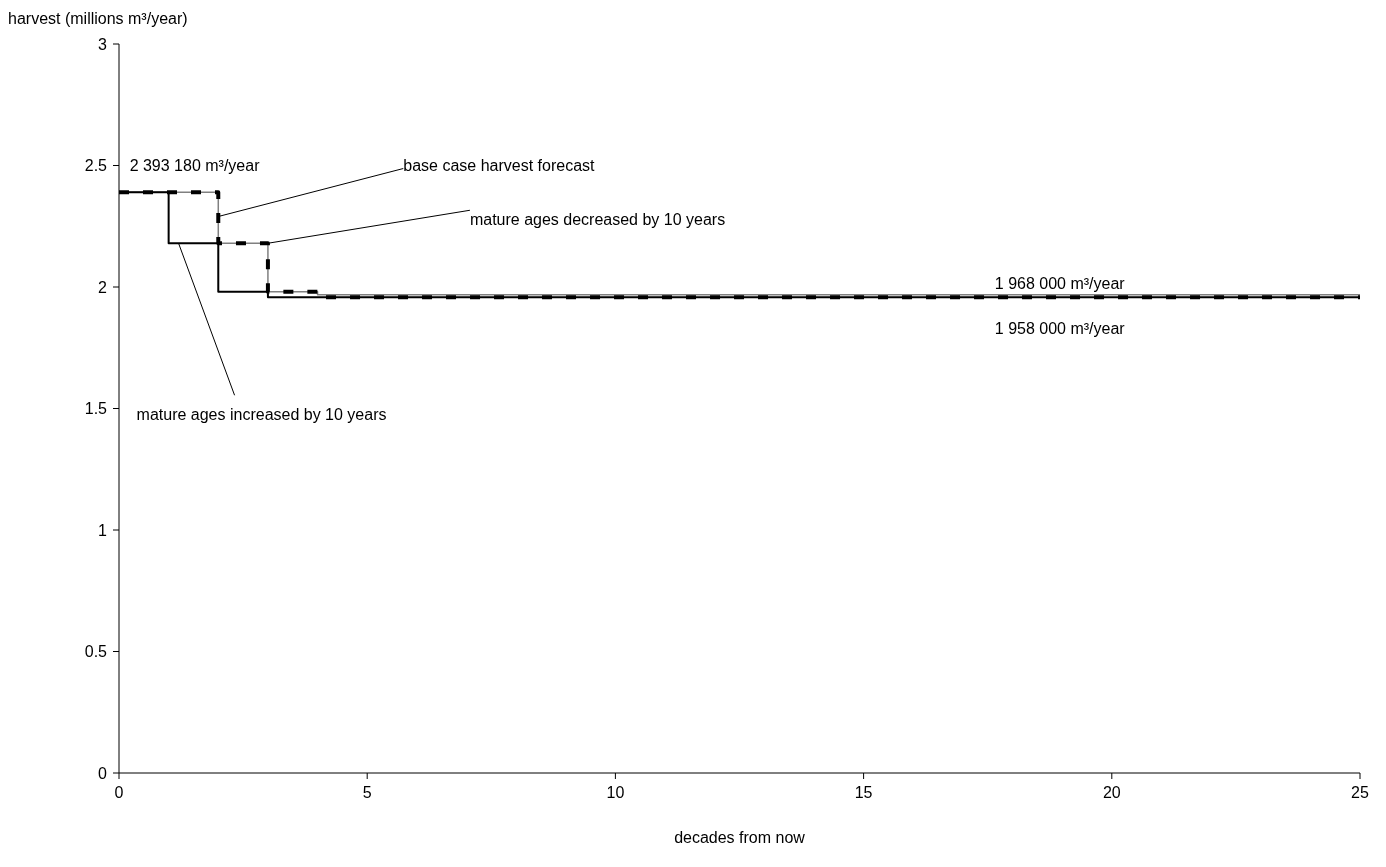 This screenshot has width=1386, height=867. Describe the element at coordinates (367, 793) in the screenshot. I see `x-tick-label: 5` at that location.